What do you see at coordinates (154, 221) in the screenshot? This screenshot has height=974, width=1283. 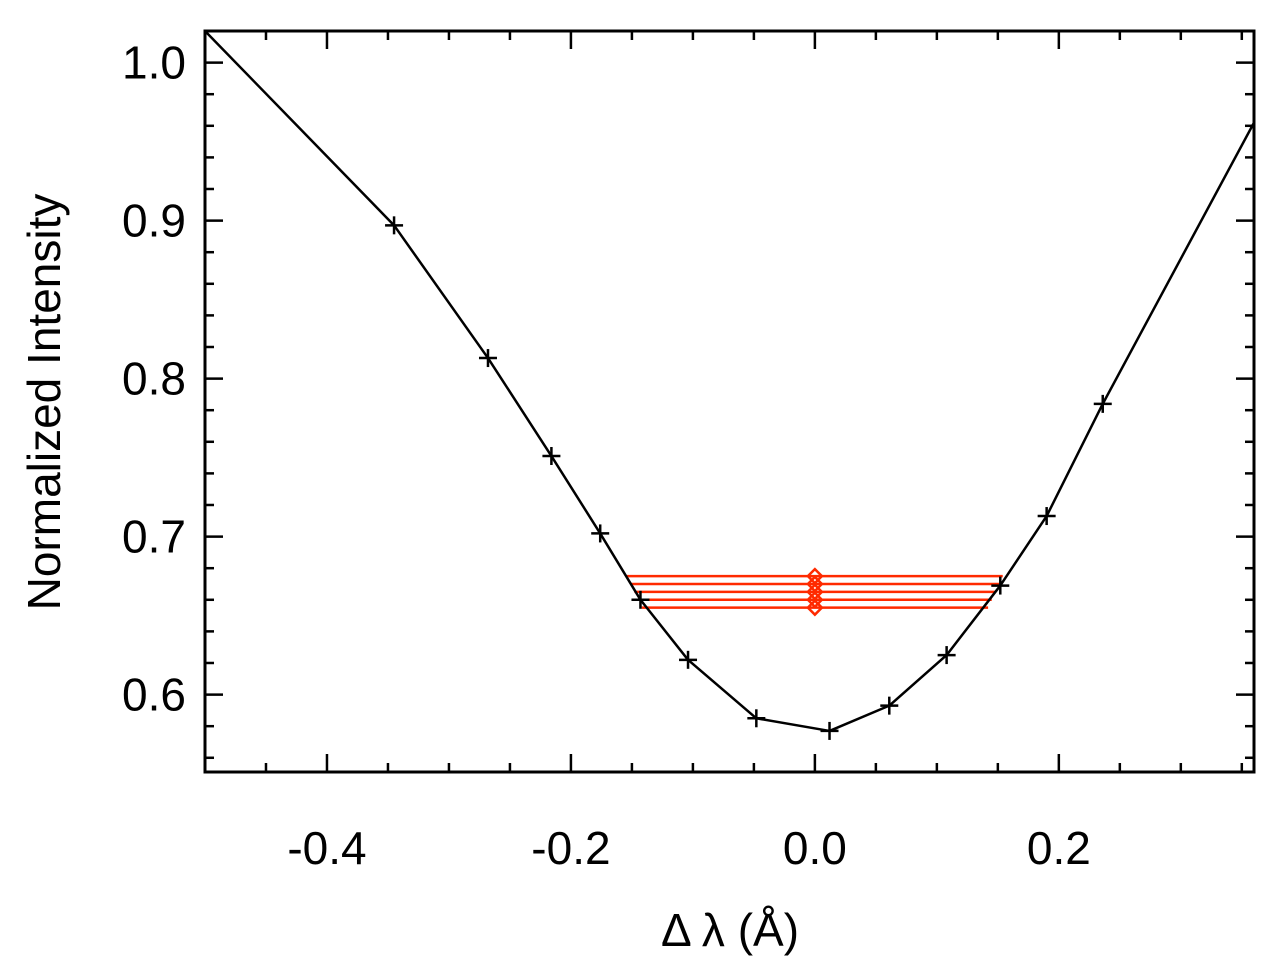 I see `y-tick-label: 0.9` at bounding box center [154, 221].